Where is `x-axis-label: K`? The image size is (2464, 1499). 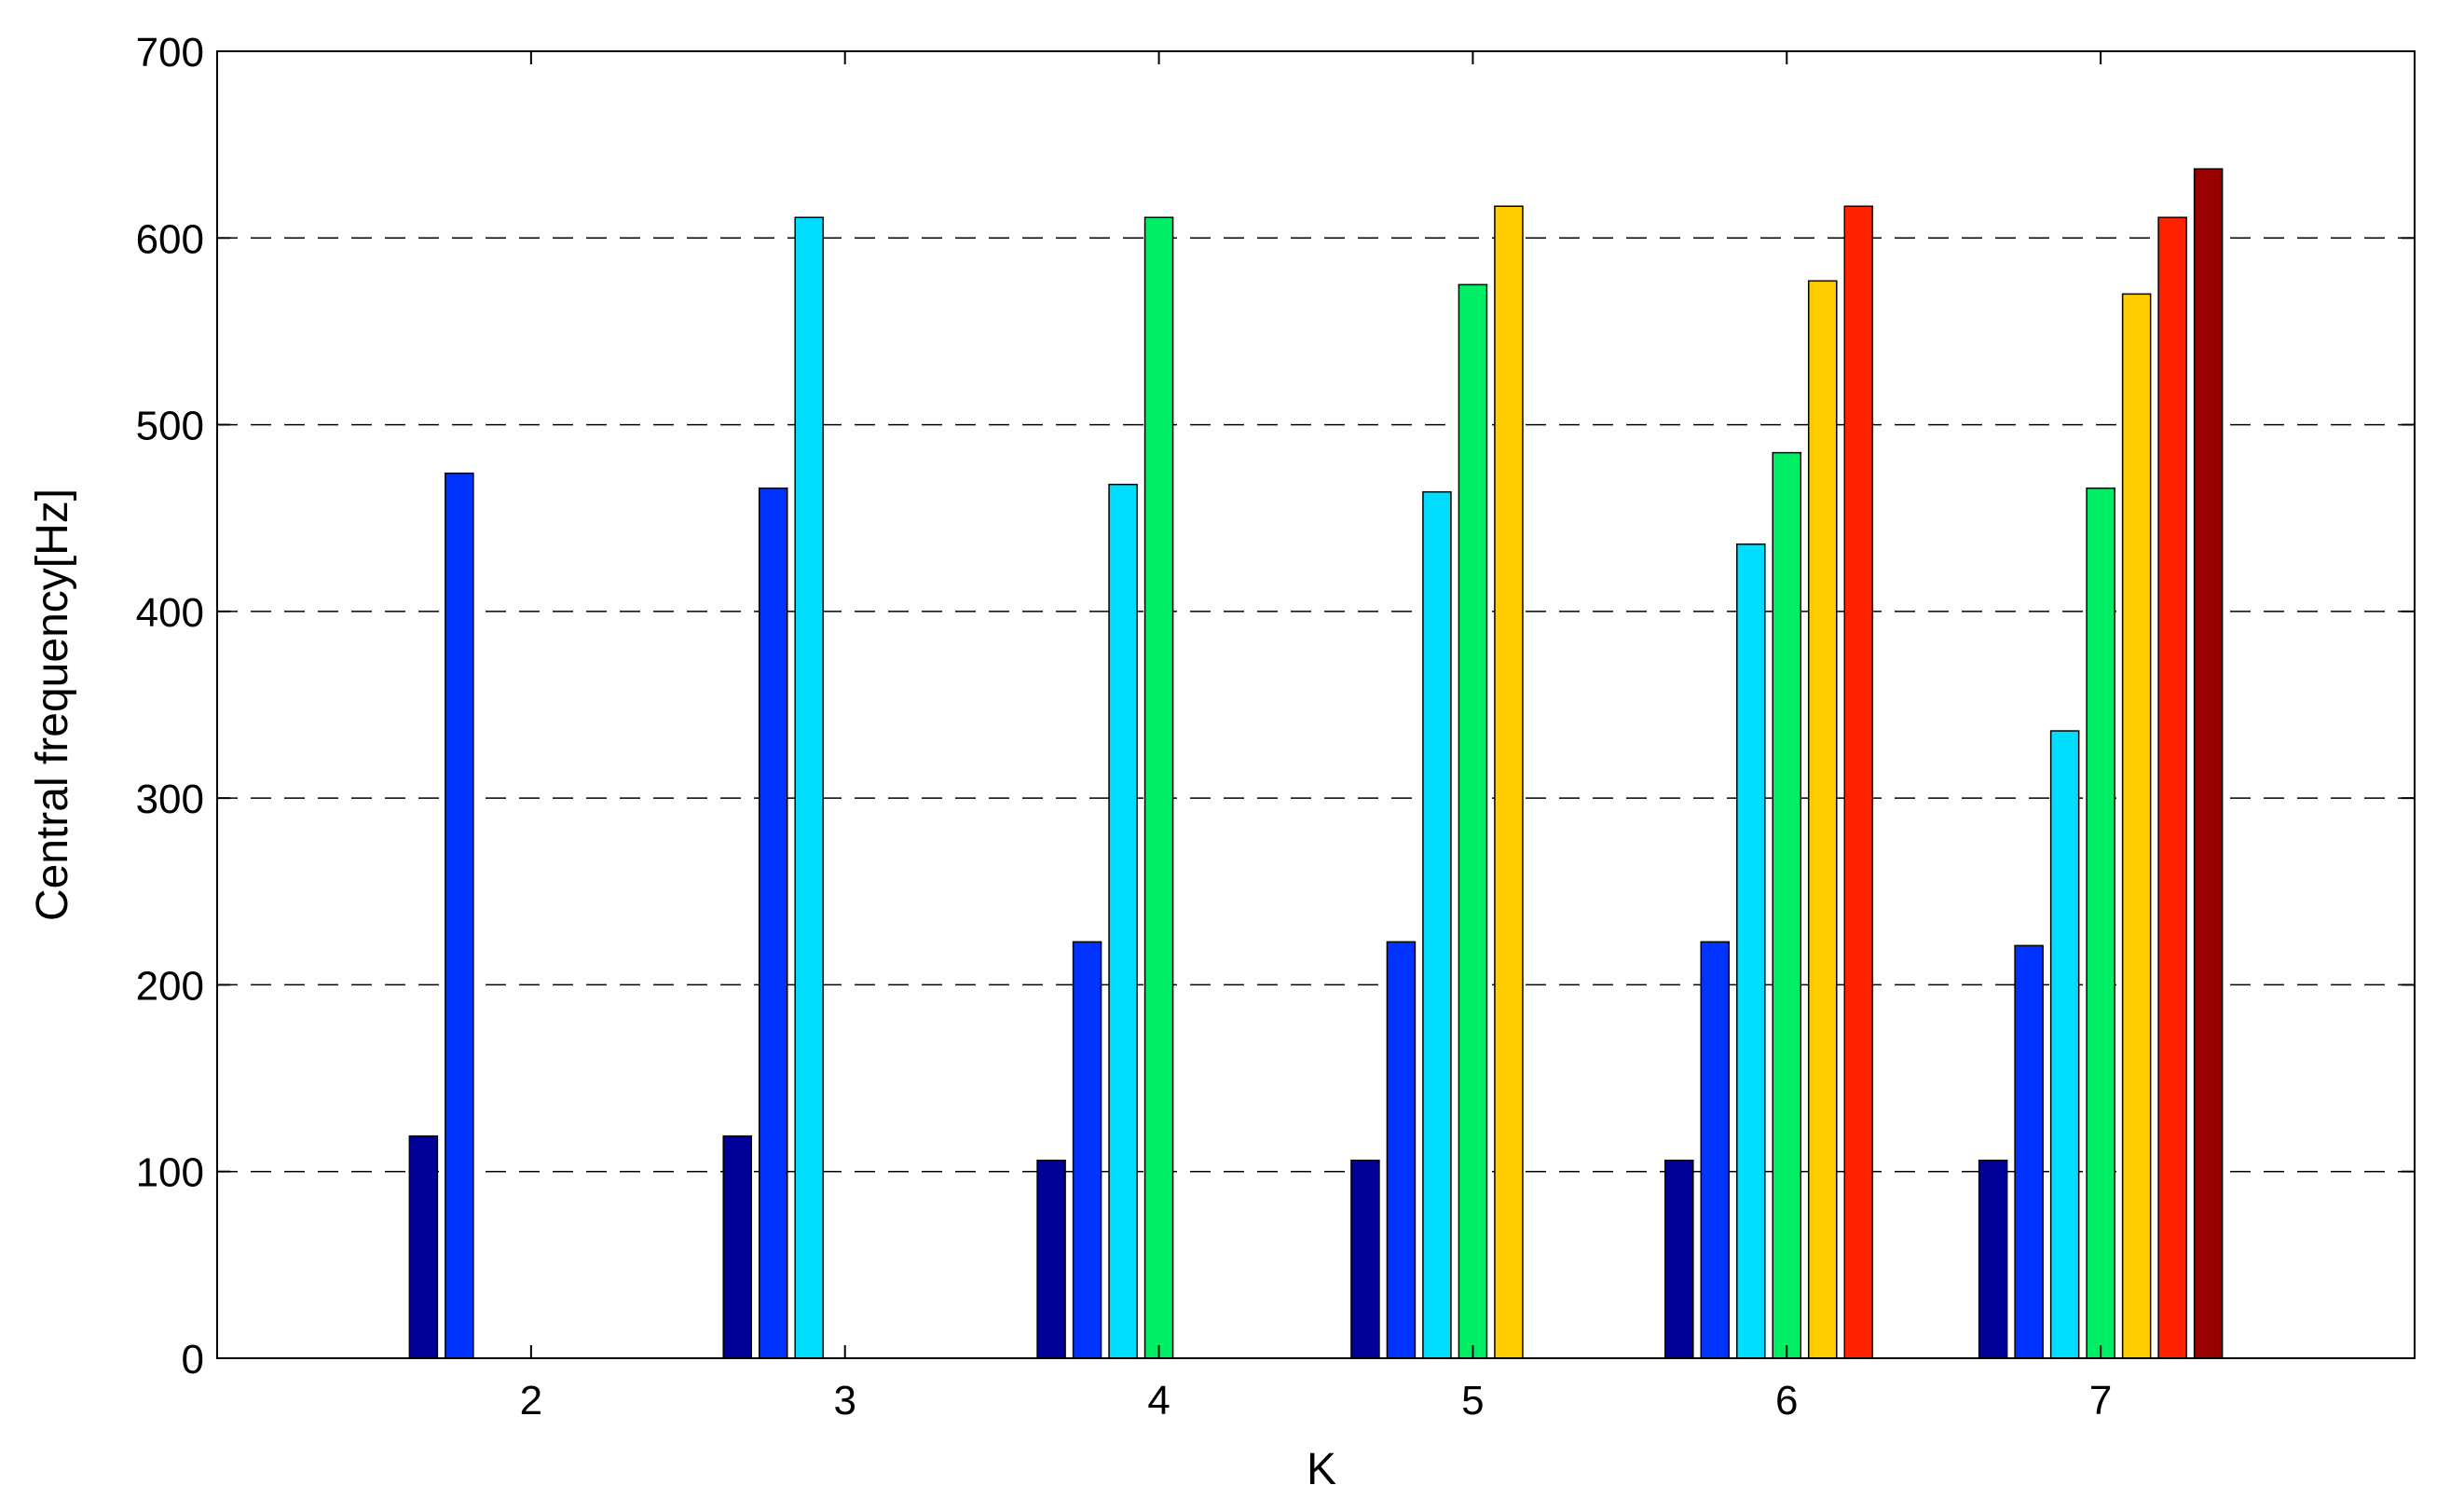 x-axis-label: K is located at coordinates (1321, 1469).